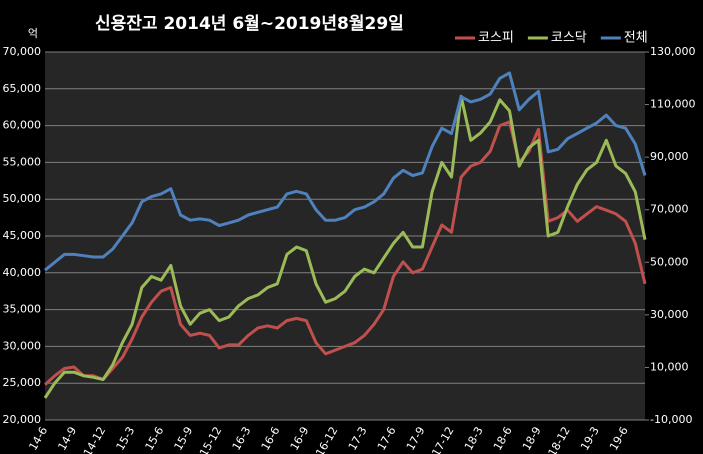  What do you see at coordinates (669, 261) in the screenshot?
I see `y2-tick-label: 50,000` at bounding box center [669, 261].